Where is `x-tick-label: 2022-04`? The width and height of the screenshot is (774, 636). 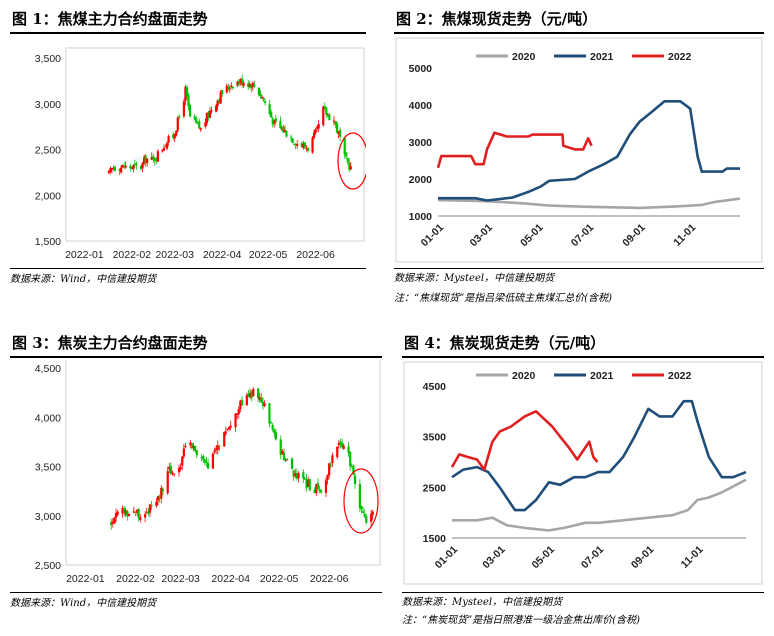 x-tick-label: 2022-04 is located at coordinates (230, 579).